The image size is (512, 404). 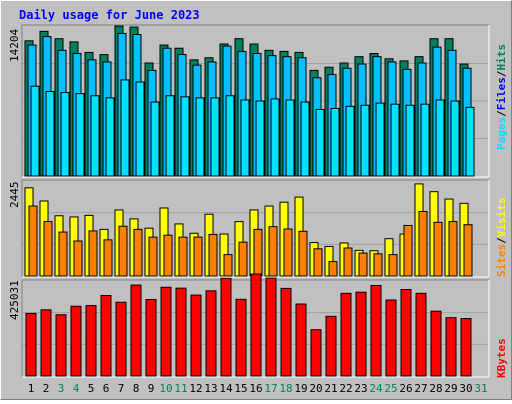 What do you see at coordinates (14, 195) in the screenshot?
I see `mid-axis-max-label: 2445` at bounding box center [14, 195].